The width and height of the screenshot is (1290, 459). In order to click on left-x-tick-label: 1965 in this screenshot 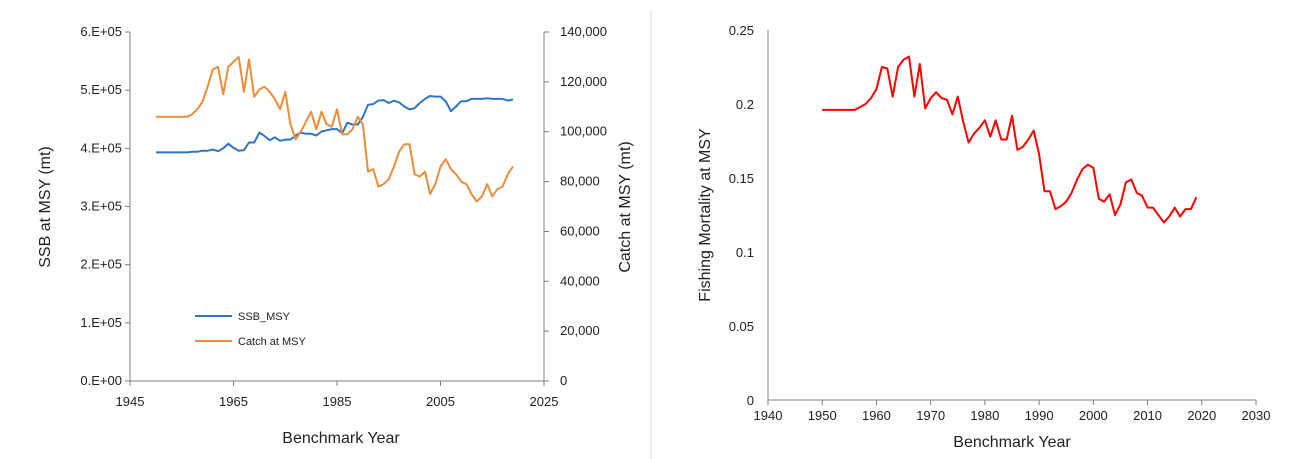, I will do `click(233, 401)`.